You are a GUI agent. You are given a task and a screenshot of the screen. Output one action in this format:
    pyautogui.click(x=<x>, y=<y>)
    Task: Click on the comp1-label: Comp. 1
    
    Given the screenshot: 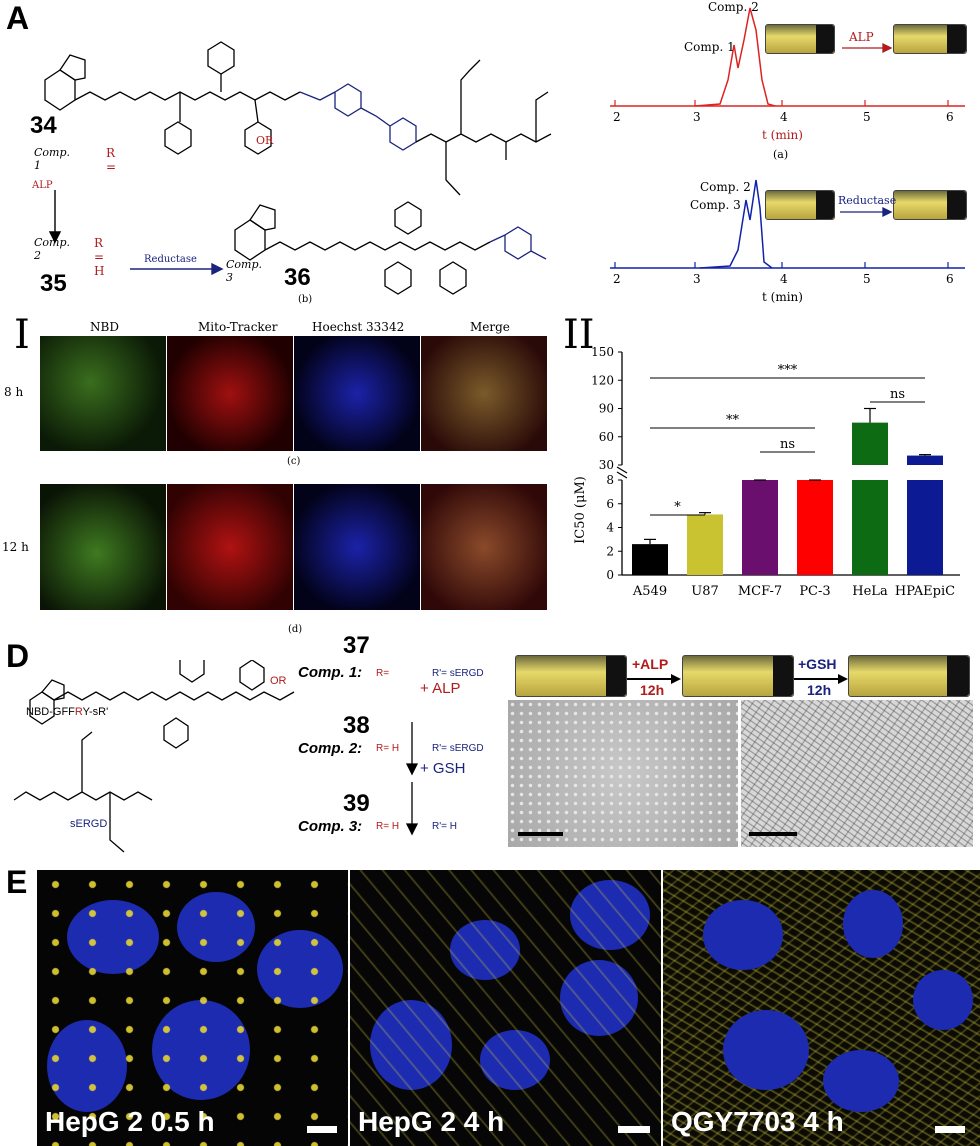 What is the action you would take?
    pyautogui.click(x=52, y=159)
    